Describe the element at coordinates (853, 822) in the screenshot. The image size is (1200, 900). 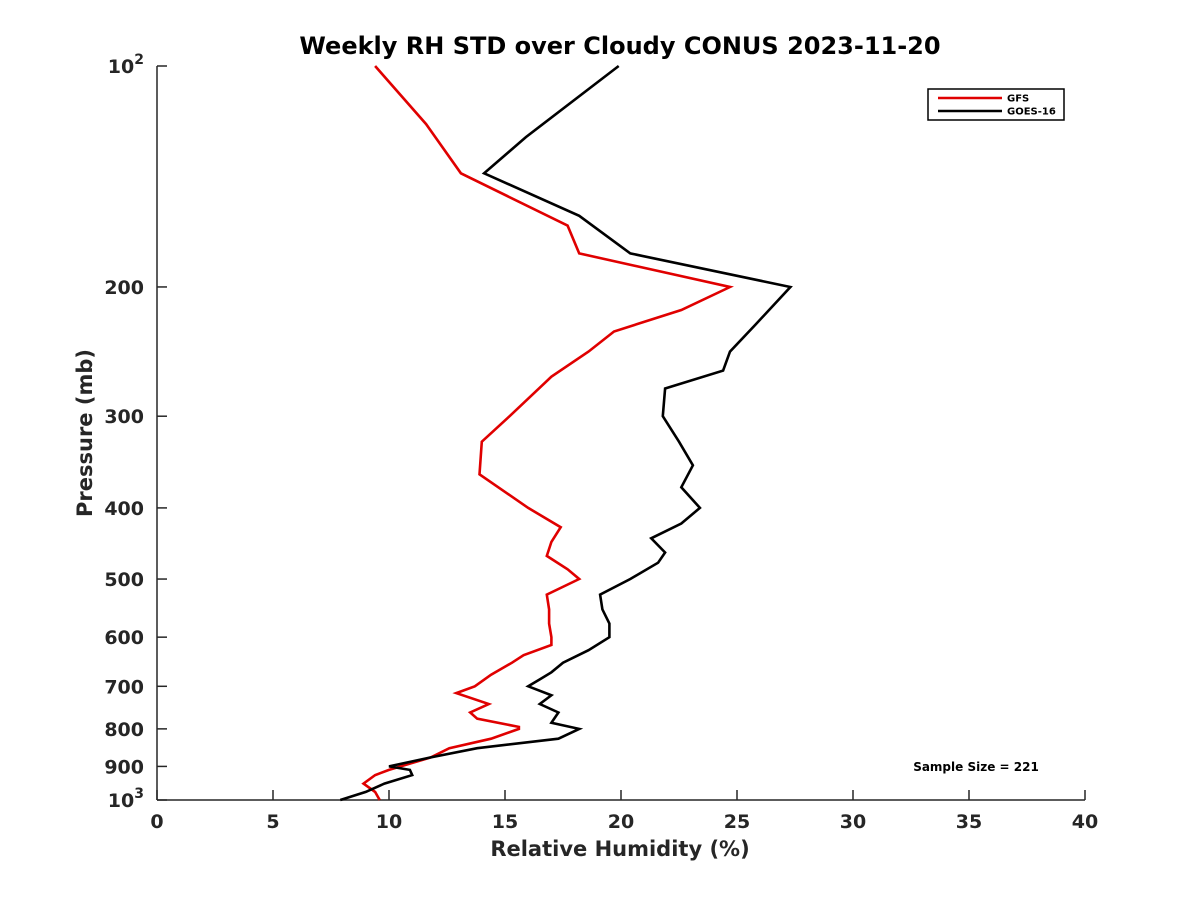
I see `x-tick-label-30: 30` at that location.